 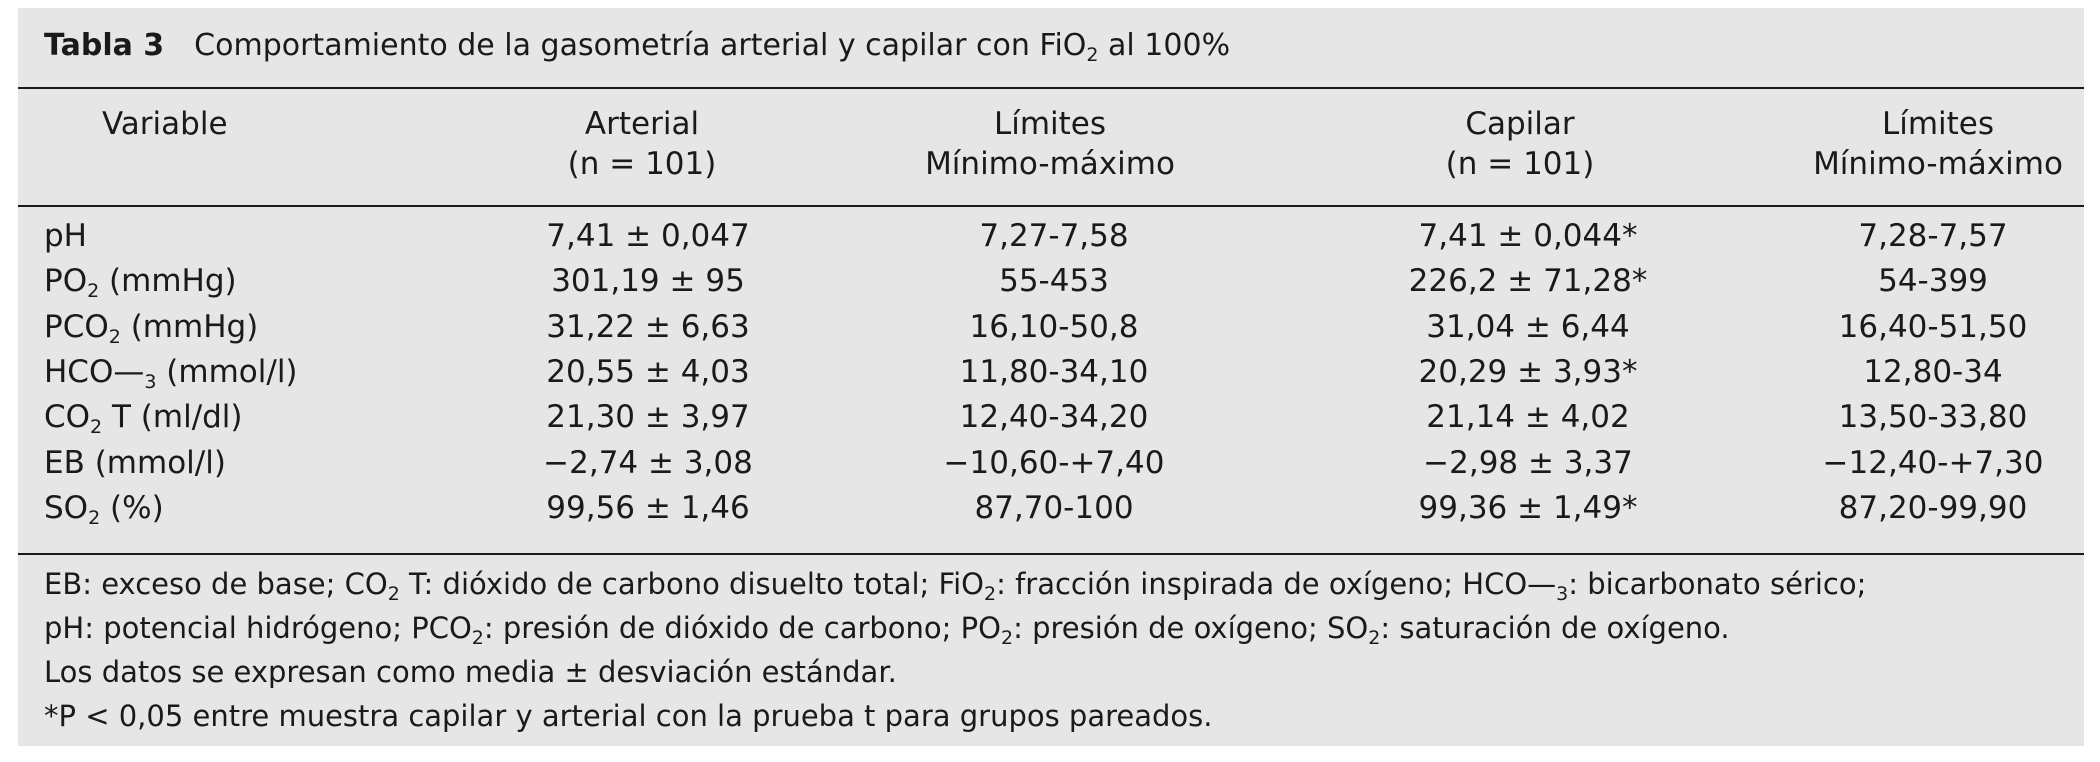 I want to click on lim-c-cell: −12,40-+7,30, so click(x=1933, y=463).